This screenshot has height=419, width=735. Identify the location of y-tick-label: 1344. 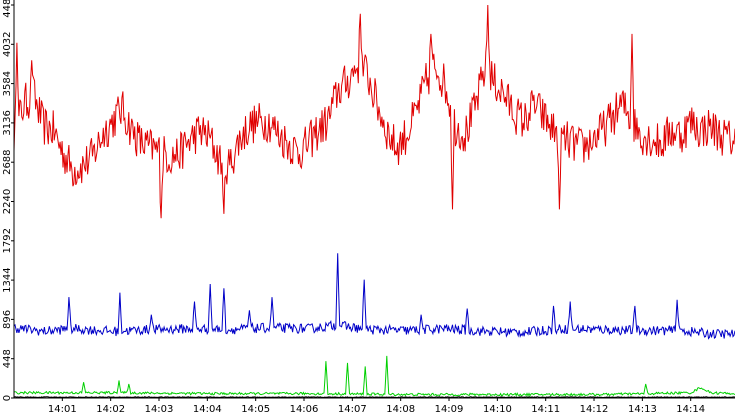
(7, 279).